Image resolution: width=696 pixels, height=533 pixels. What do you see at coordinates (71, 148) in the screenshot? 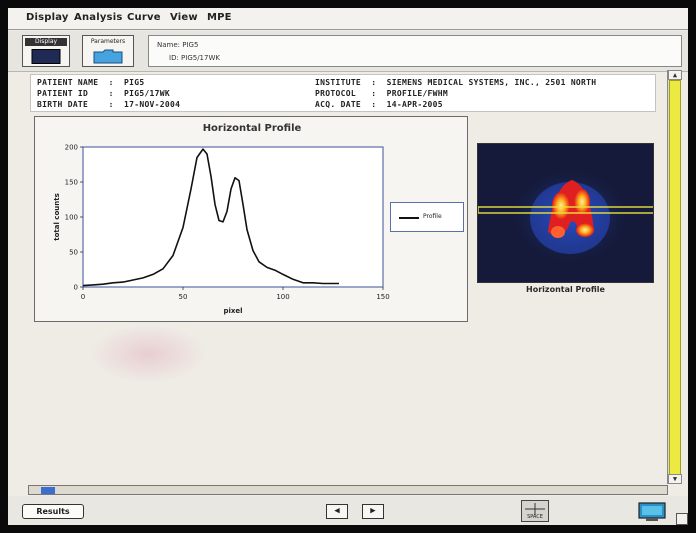
I see `y-tick-label: 200` at bounding box center [71, 148].